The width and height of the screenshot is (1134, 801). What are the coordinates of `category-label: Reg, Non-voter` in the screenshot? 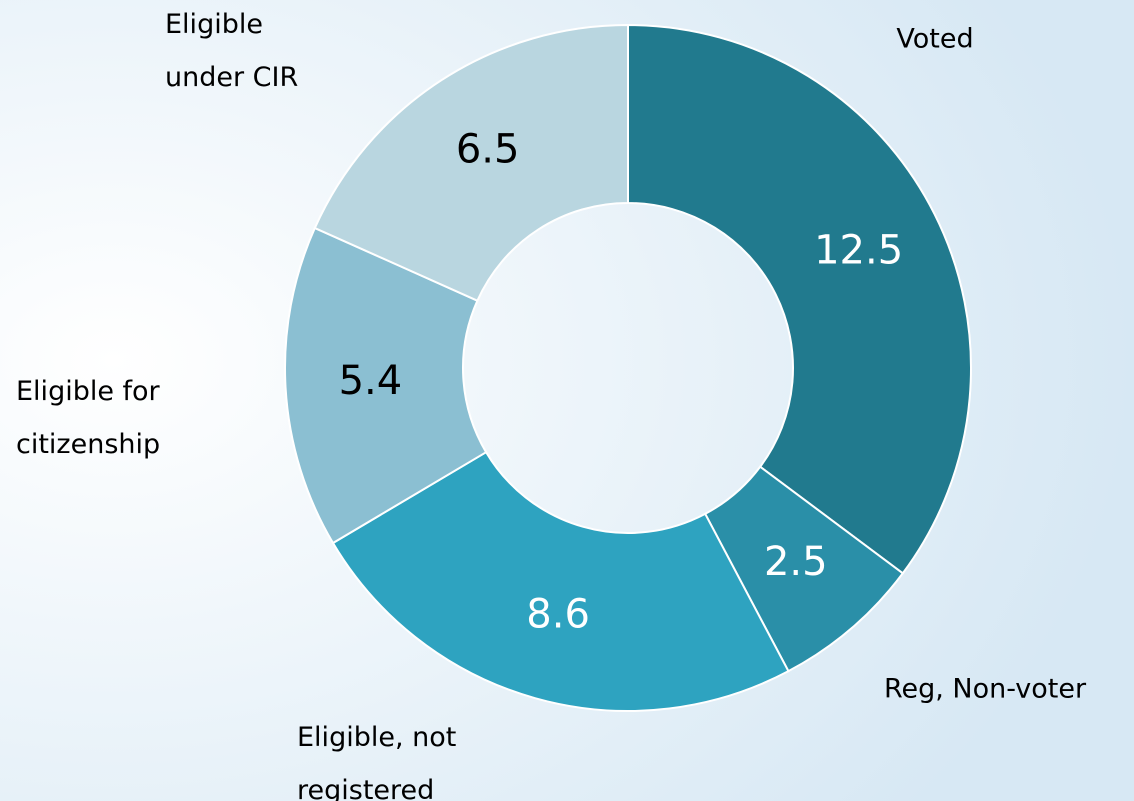 It's located at (985, 689).